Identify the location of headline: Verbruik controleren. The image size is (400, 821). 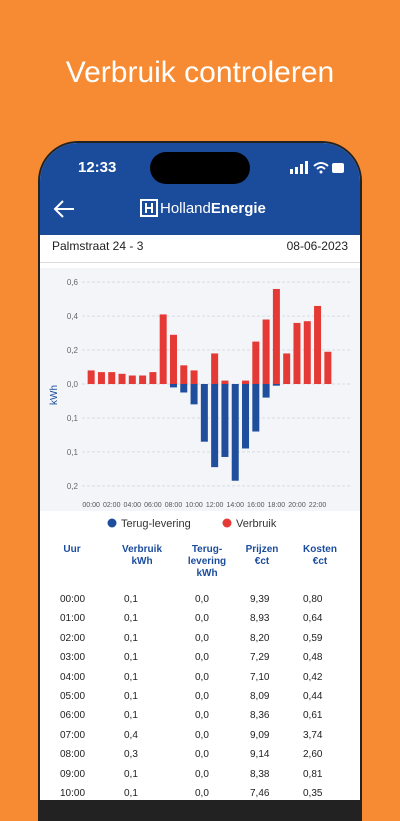
(200, 72).